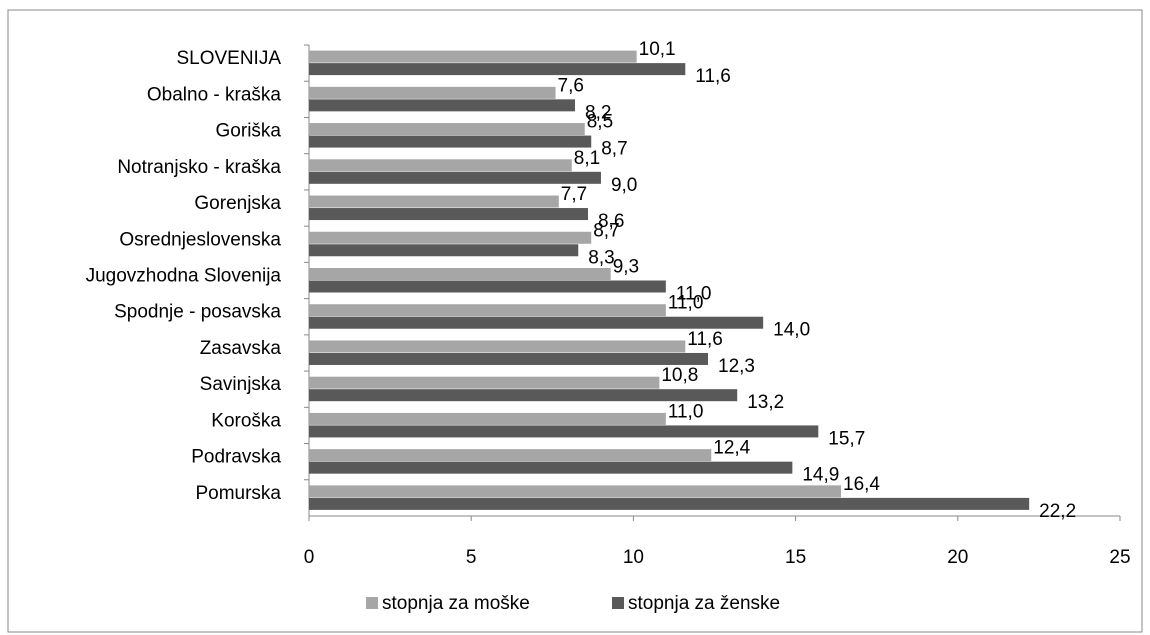 This screenshot has width=1150, height=635. I want to click on y-tick-label: Osrednjeslovenska, so click(200, 239).